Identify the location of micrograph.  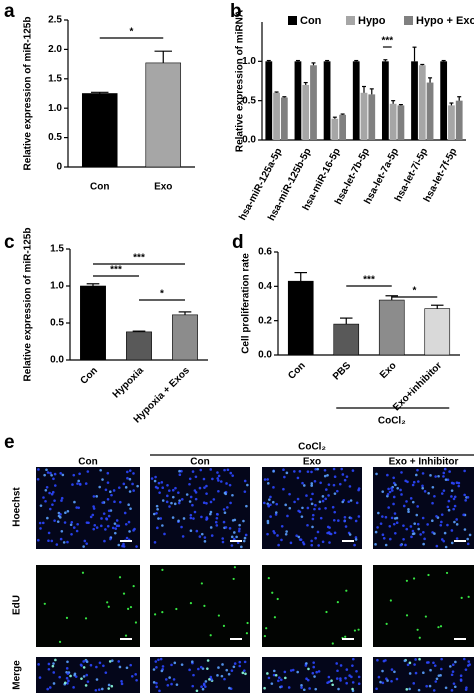
(423, 606).